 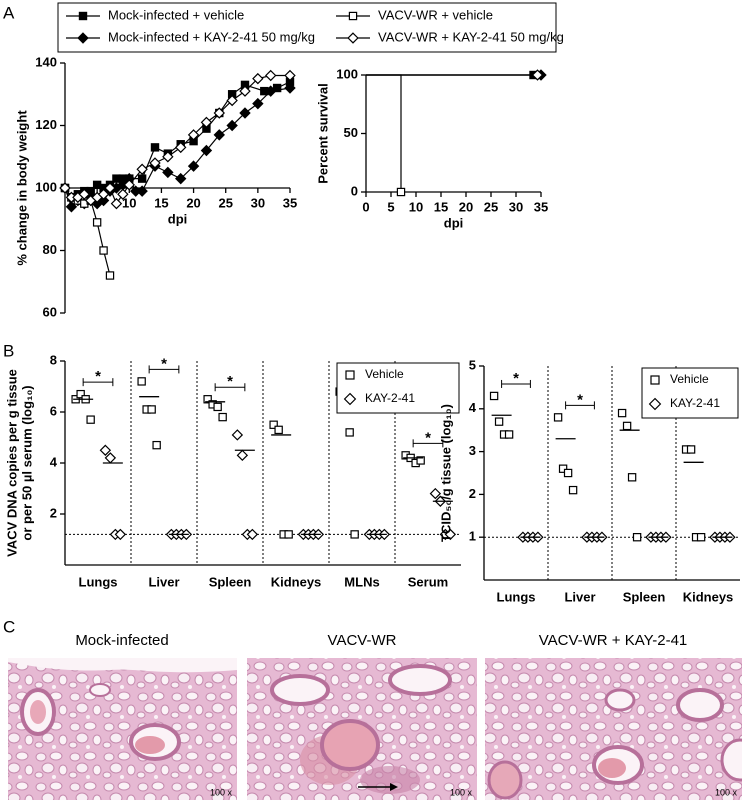 What do you see at coordinates (445, 473) in the screenshot?
I see `y-axis-label: TCID₅₀/g tissue (log₁₀)` at bounding box center [445, 473].